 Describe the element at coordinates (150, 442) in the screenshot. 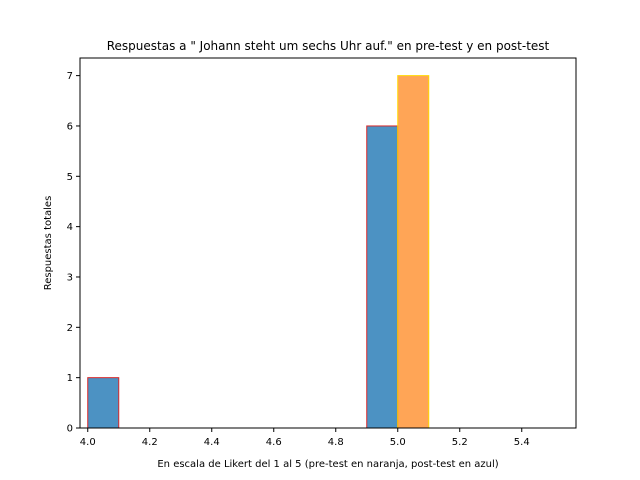

I see `x-tick-label: 4.2` at that location.